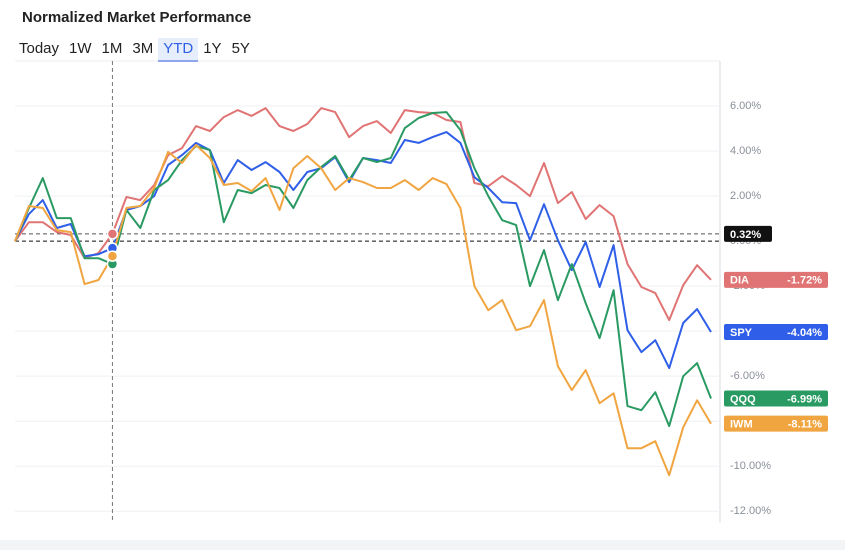 Image resolution: width=845 pixels, height=550 pixels. I want to click on badge-value: -4.04%, so click(804, 333).